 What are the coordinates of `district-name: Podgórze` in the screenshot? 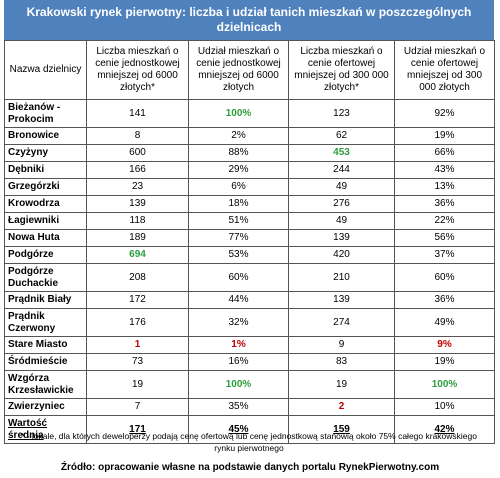 It's located at (45, 255).